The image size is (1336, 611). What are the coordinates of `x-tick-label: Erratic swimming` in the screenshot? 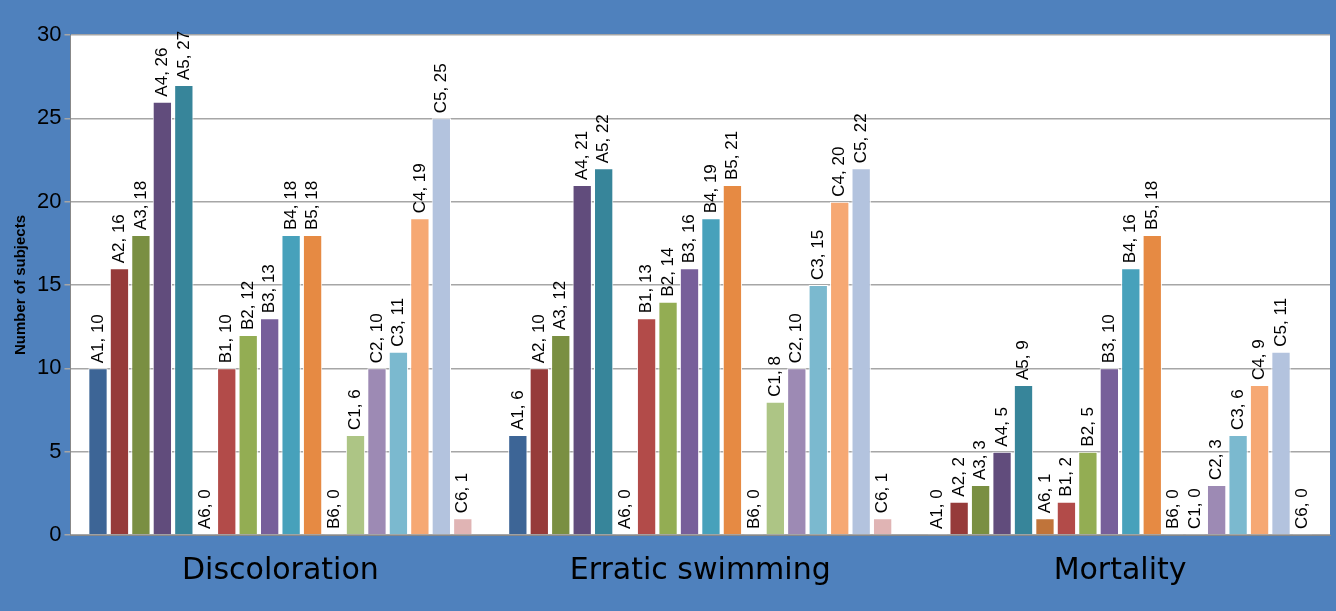 It's located at (700, 568).